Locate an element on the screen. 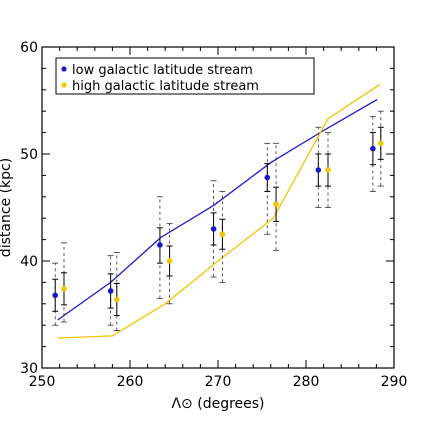 This screenshot has width=436, height=436. y-tick-label: 50 is located at coordinates (29, 155).